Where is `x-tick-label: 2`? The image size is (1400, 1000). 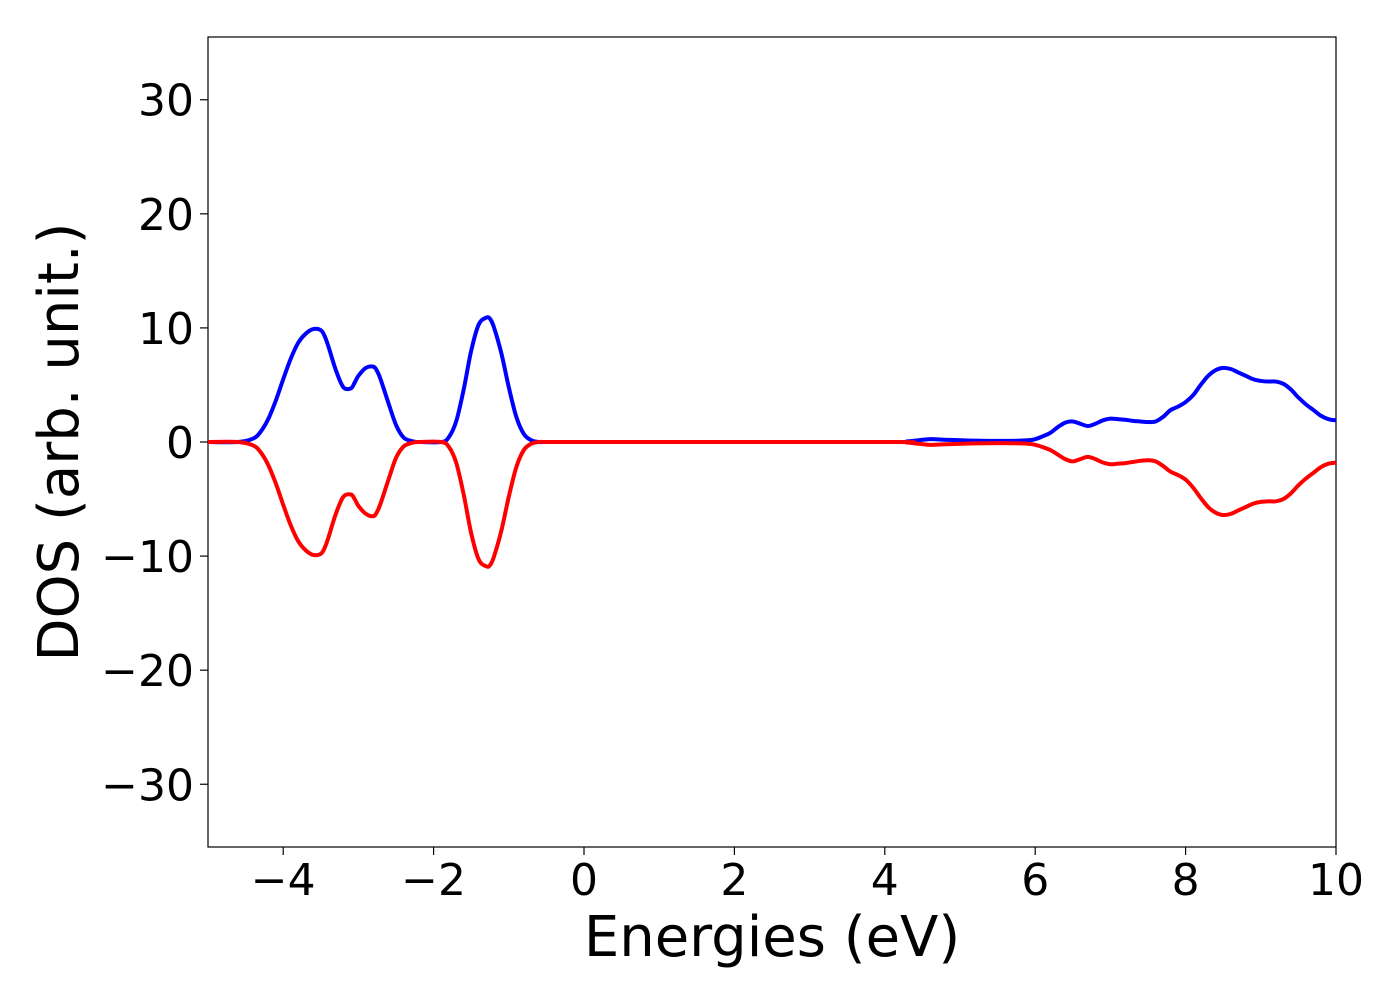
x-tick-label: 2 is located at coordinates (734, 880).